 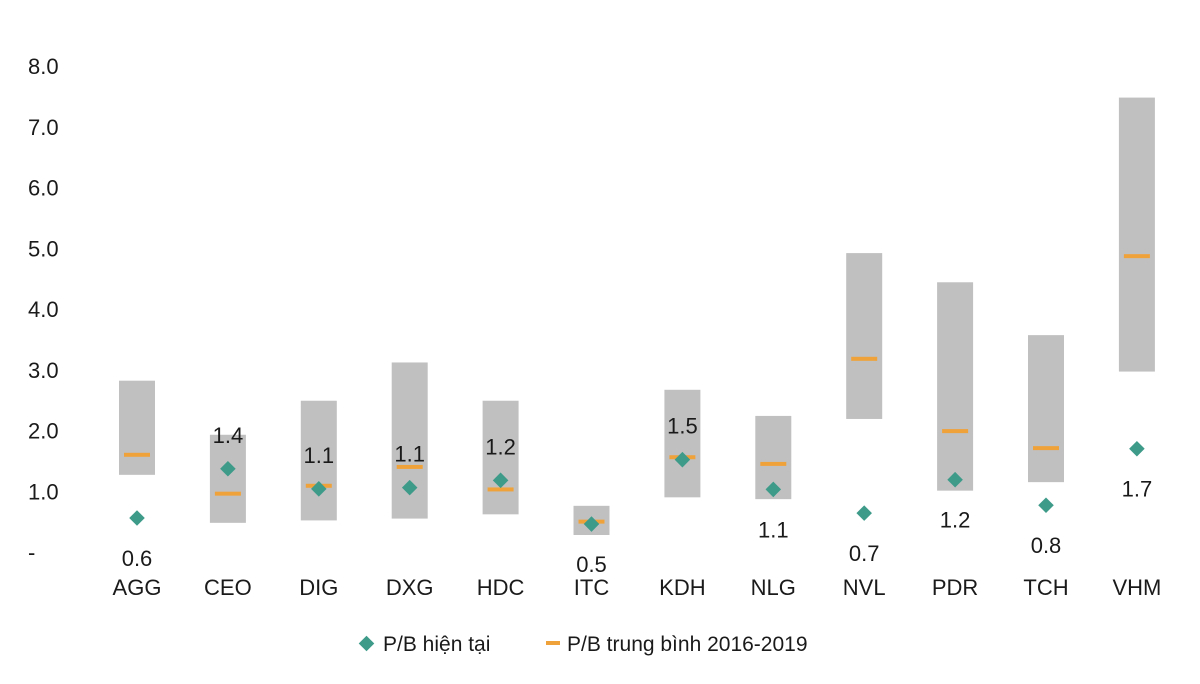 I want to click on average-dash-dxg, so click(x=409, y=466).